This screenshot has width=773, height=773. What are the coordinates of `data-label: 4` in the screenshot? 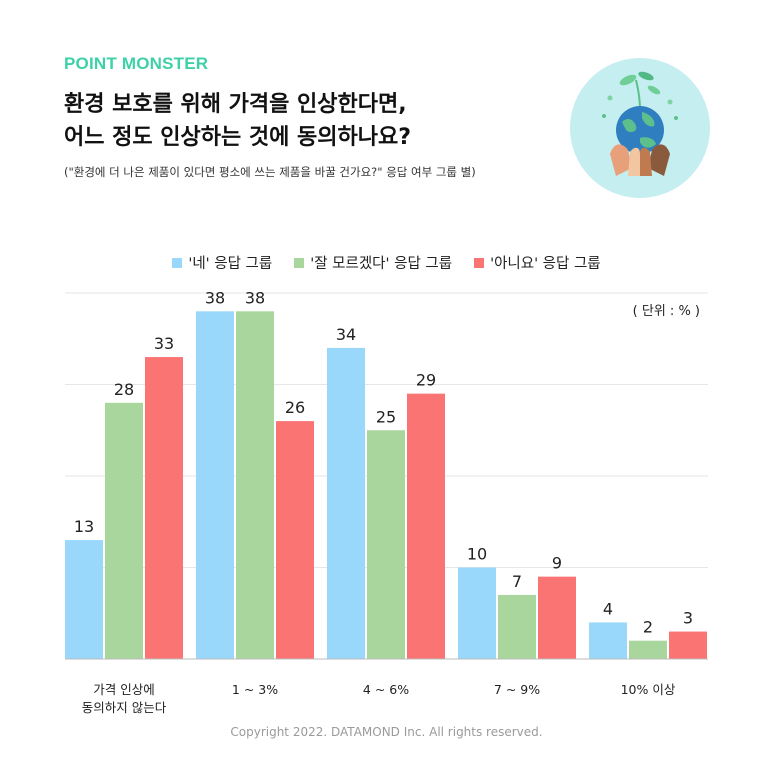 It's located at (608, 608).